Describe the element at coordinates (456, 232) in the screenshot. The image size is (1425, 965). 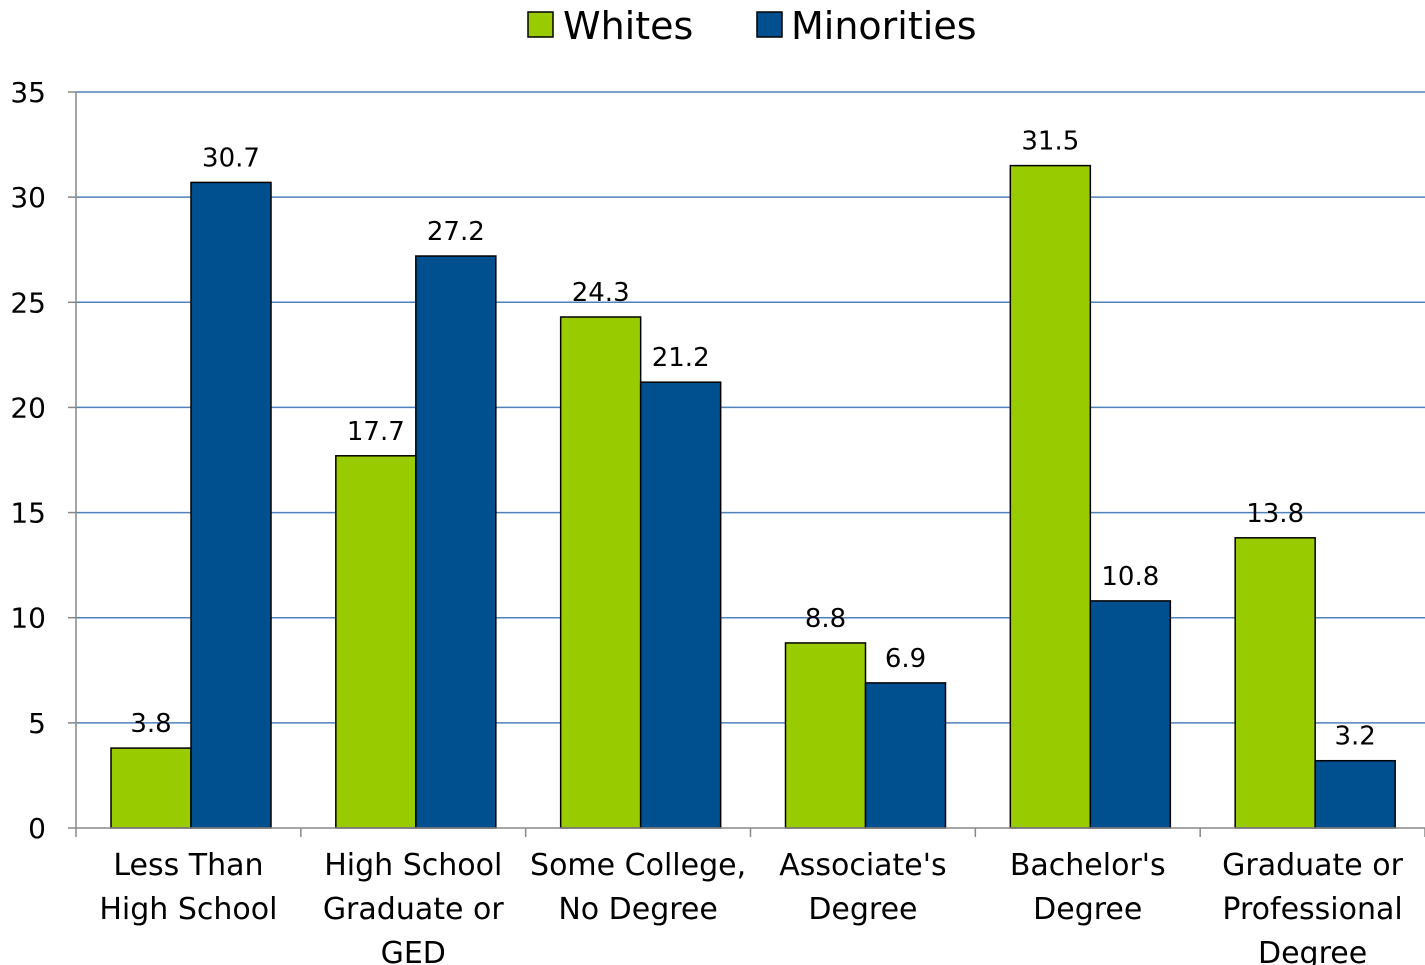
I see `data-label-minorities-1: 27.2` at that location.